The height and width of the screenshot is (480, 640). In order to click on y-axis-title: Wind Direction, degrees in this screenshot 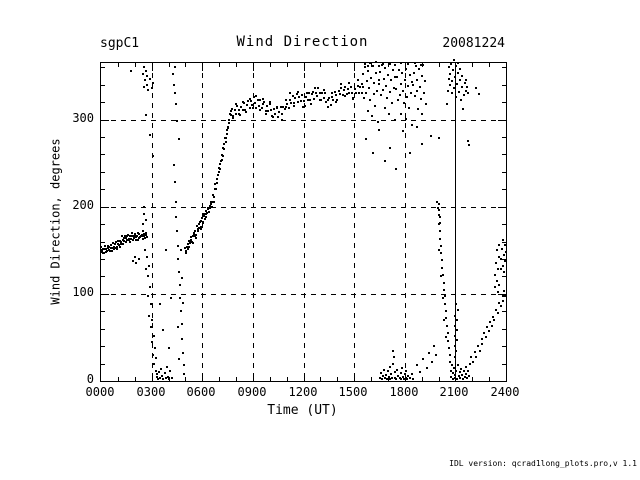, I will do `click(55, 221)`.